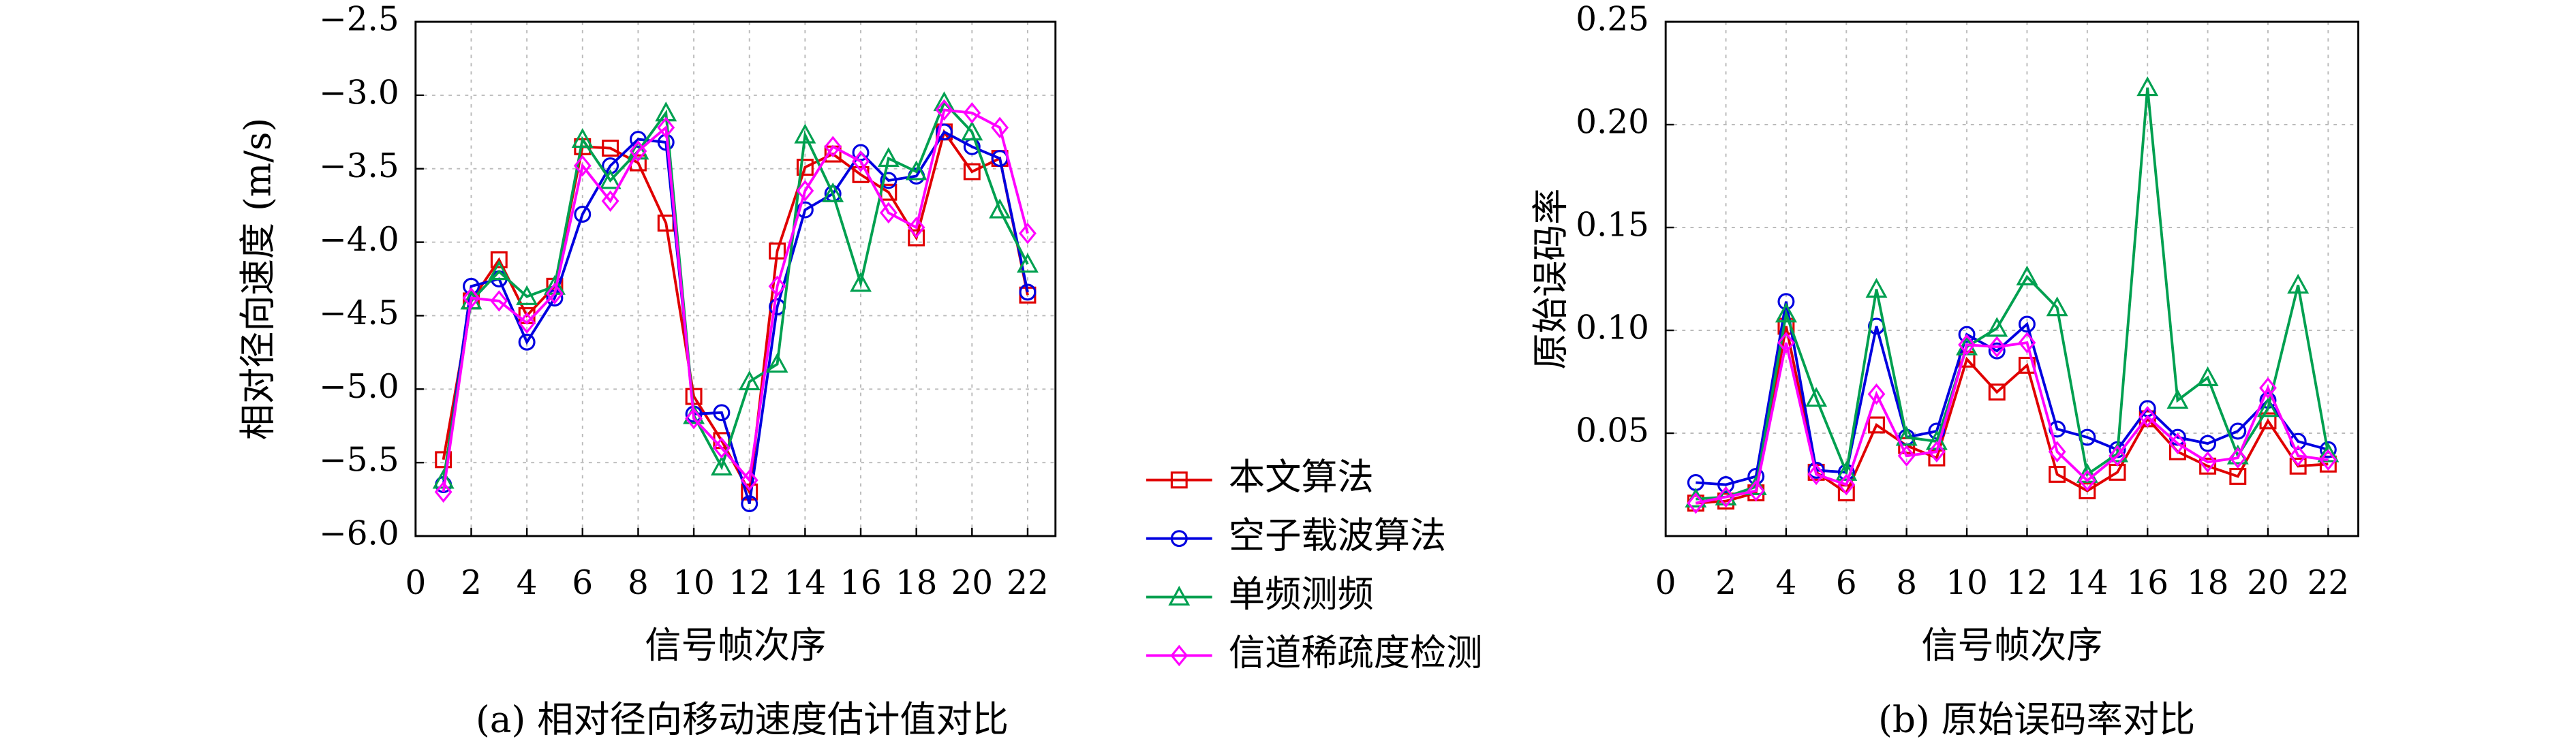  I want to click on caption: (b) 原始误码率对比, so click(2036, 719).